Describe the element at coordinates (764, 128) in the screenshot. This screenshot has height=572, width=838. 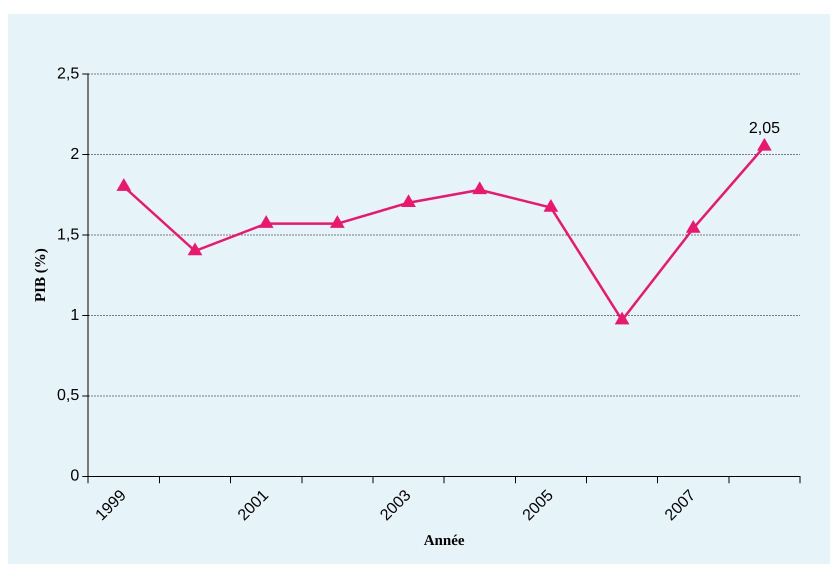
I see `data-label: 2,05` at that location.